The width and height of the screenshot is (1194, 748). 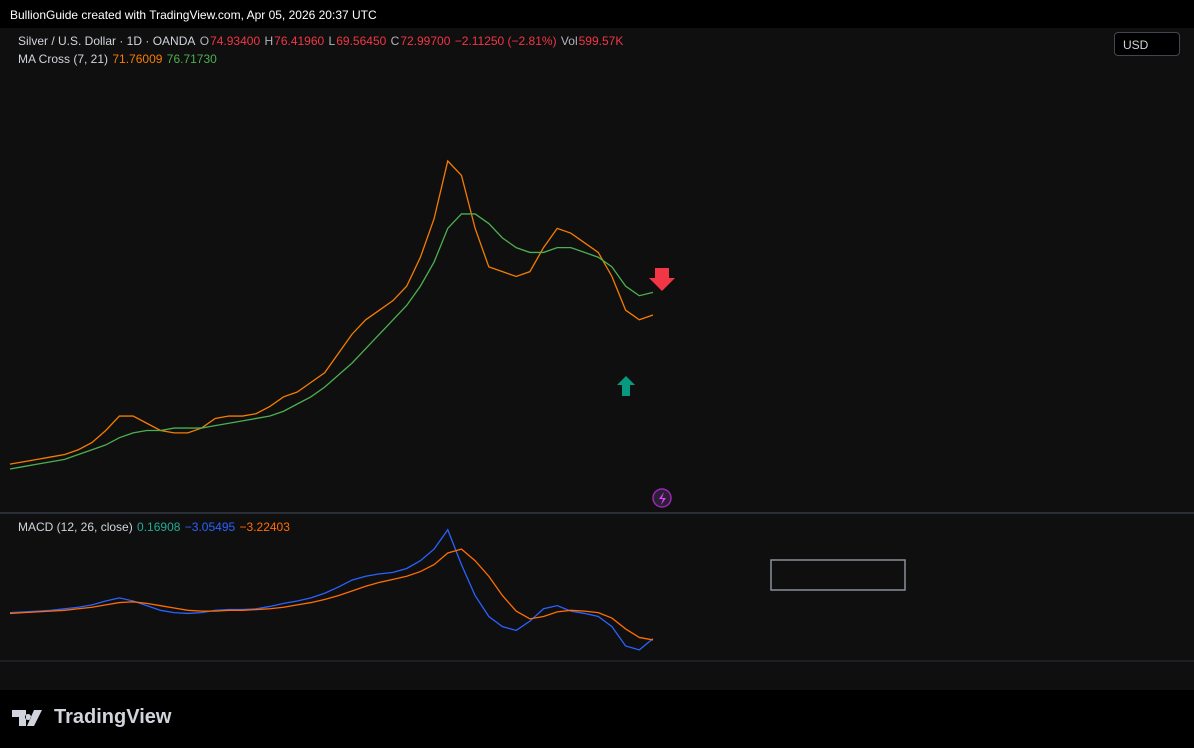 What do you see at coordinates (27, 717) in the screenshot?
I see `brand-logo` at bounding box center [27, 717].